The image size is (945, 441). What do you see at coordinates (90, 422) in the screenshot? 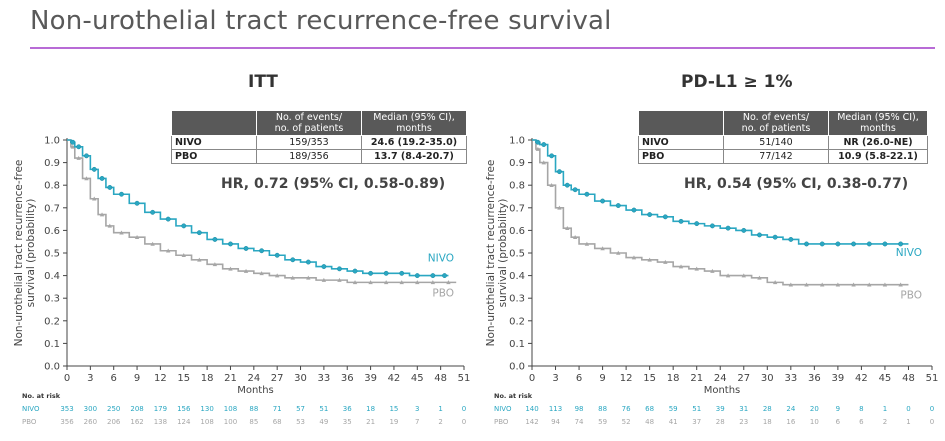
I see `at-risk-value: 260` at bounding box center [90, 422].